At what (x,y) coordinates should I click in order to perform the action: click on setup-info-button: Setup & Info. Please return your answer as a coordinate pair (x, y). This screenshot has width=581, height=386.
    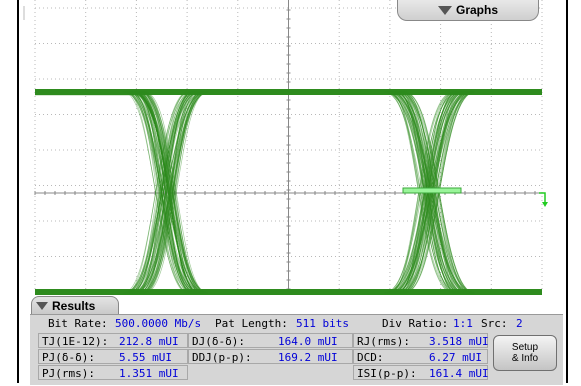
    Looking at the image, I should click on (525, 353).